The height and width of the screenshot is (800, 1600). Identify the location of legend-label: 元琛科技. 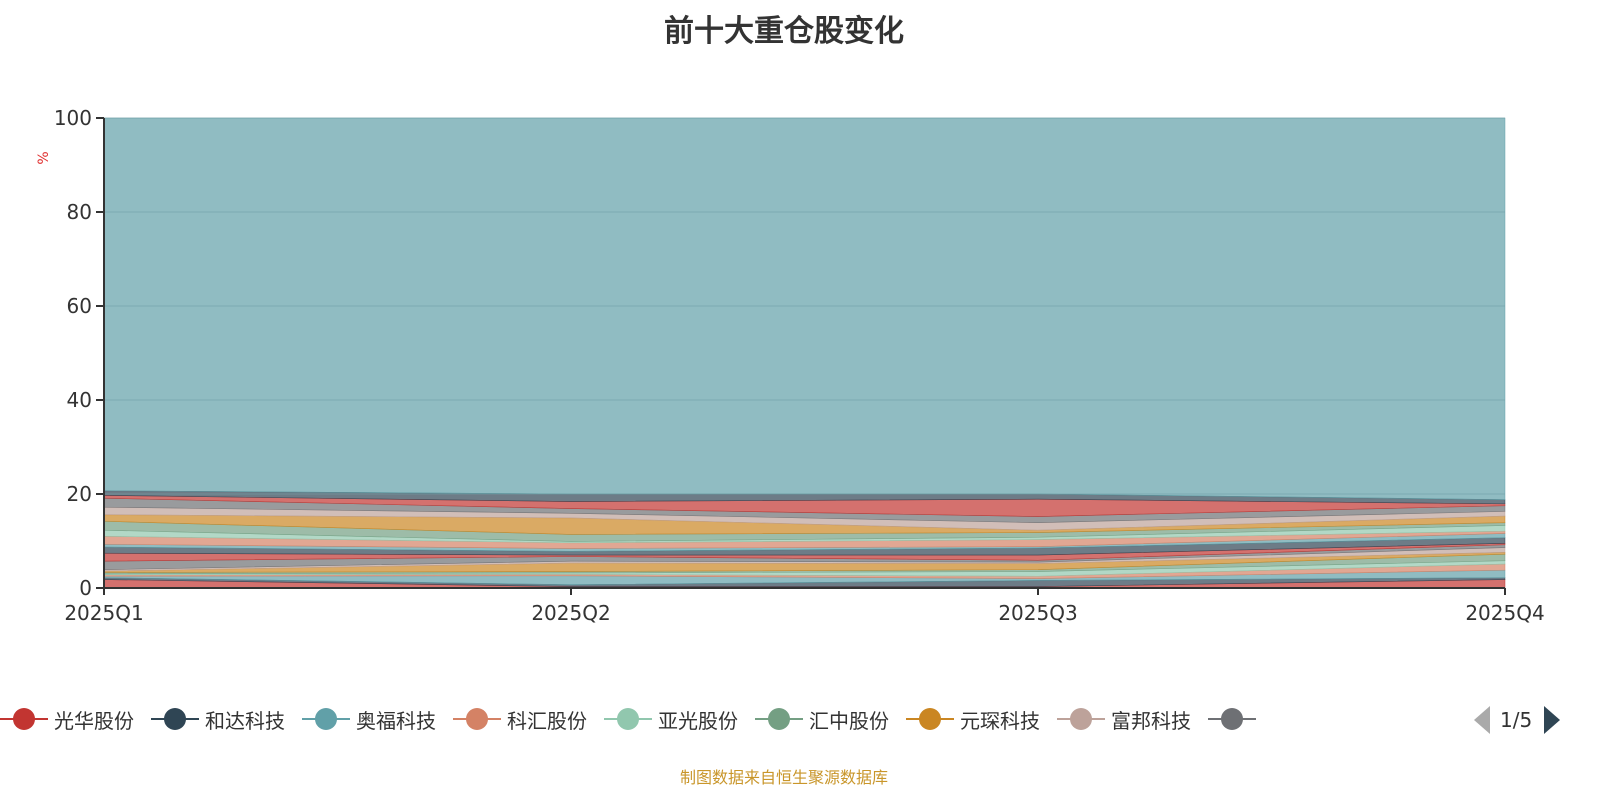
(1000, 720).